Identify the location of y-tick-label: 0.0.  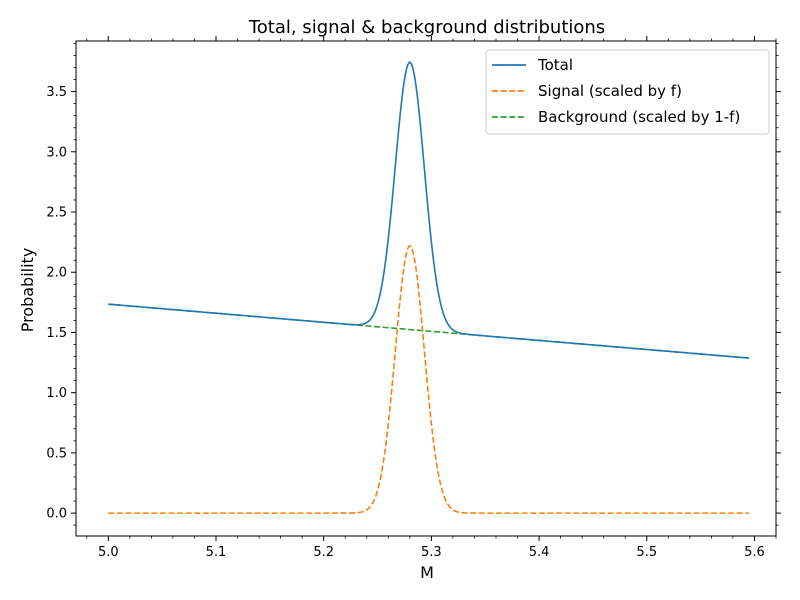
(56, 514).